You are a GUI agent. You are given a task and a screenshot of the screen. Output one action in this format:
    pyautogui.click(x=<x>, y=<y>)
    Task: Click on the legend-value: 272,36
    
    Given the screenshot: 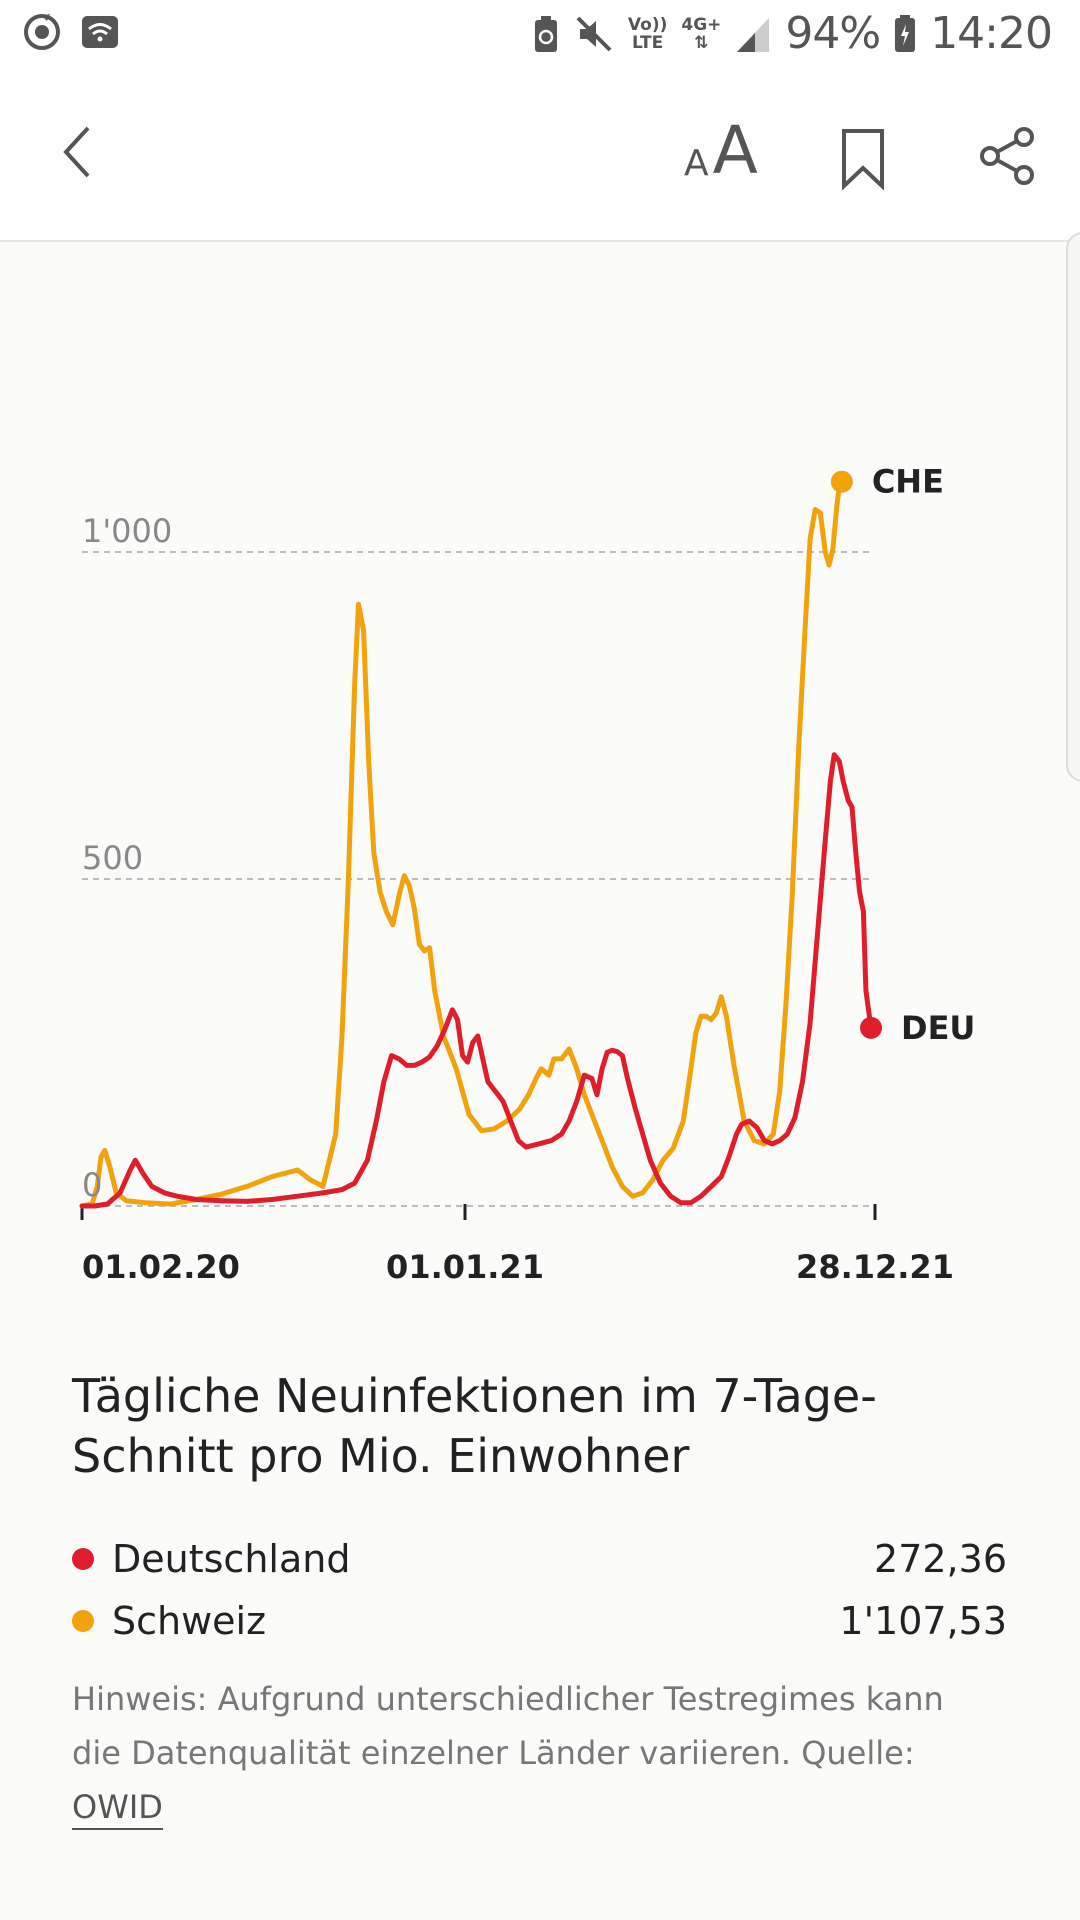 What is the action you would take?
    pyautogui.click(x=940, y=1559)
    